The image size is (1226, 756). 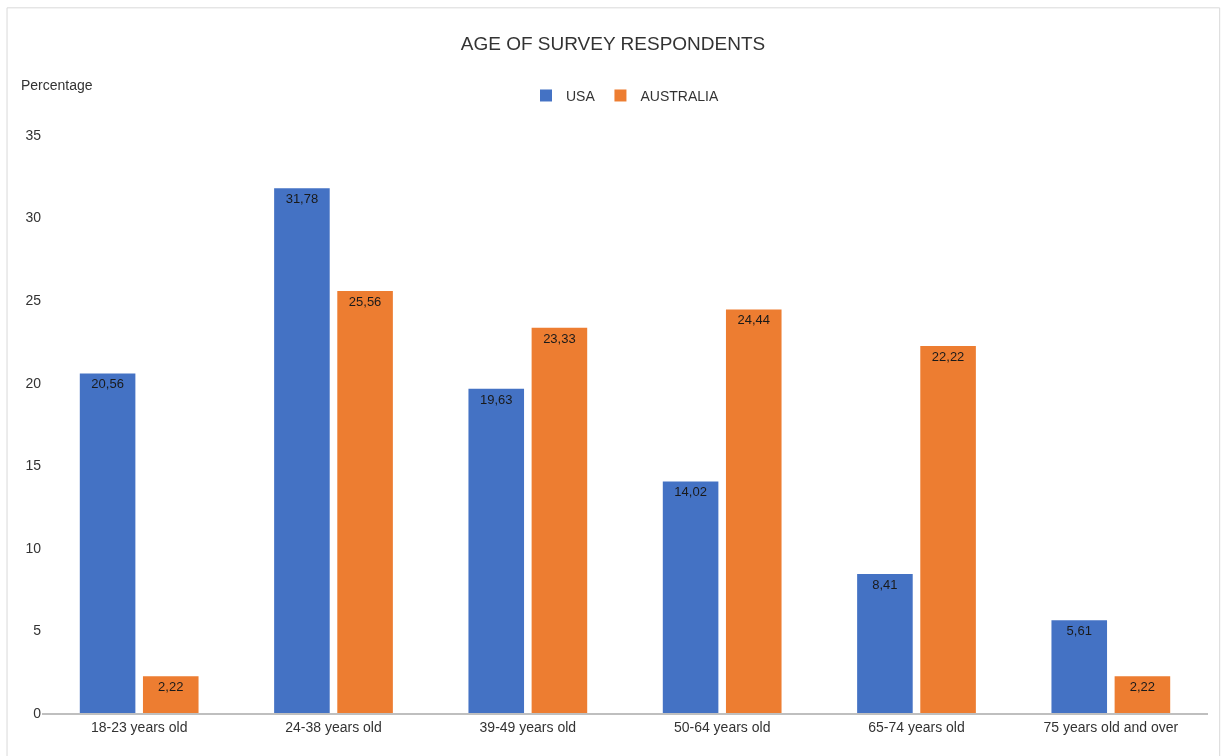 What do you see at coordinates (139, 726) in the screenshot?
I see `x-tick-label: 18-23 years old` at bounding box center [139, 726].